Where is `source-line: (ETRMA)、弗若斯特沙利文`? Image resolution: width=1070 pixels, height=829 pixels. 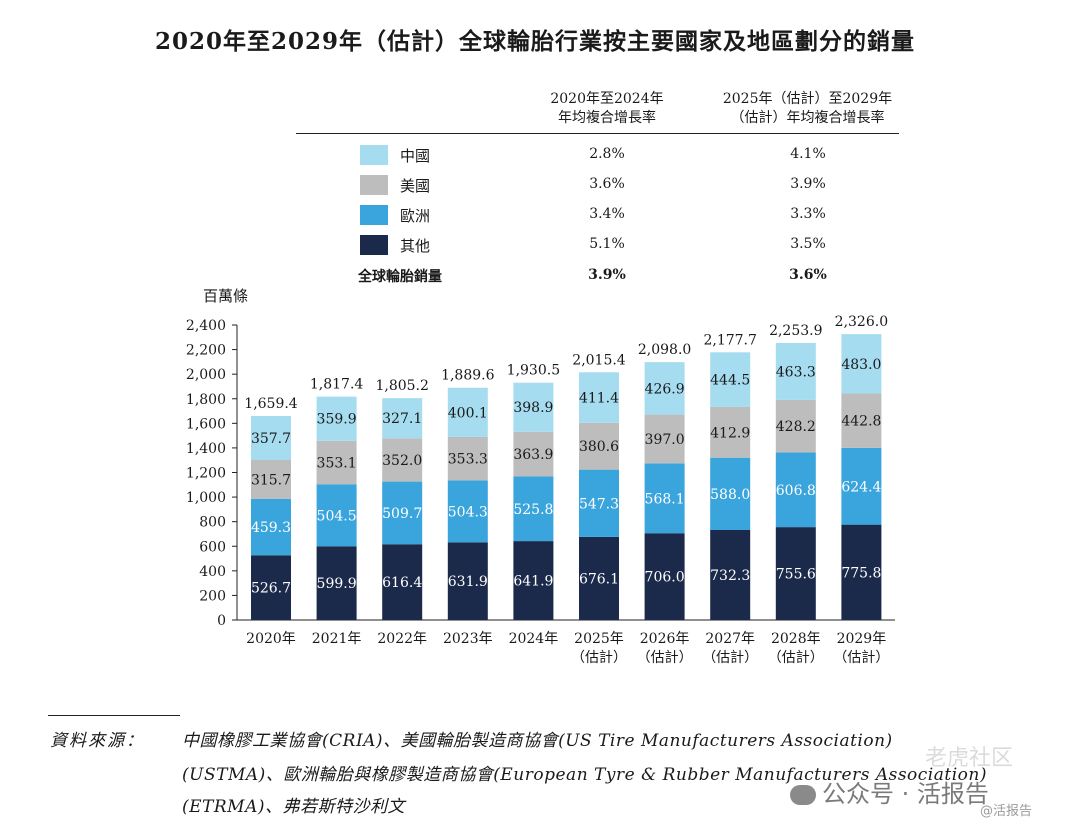 source-line: (ETRMA)、弗若斯特沙利文 is located at coordinates (293, 807).